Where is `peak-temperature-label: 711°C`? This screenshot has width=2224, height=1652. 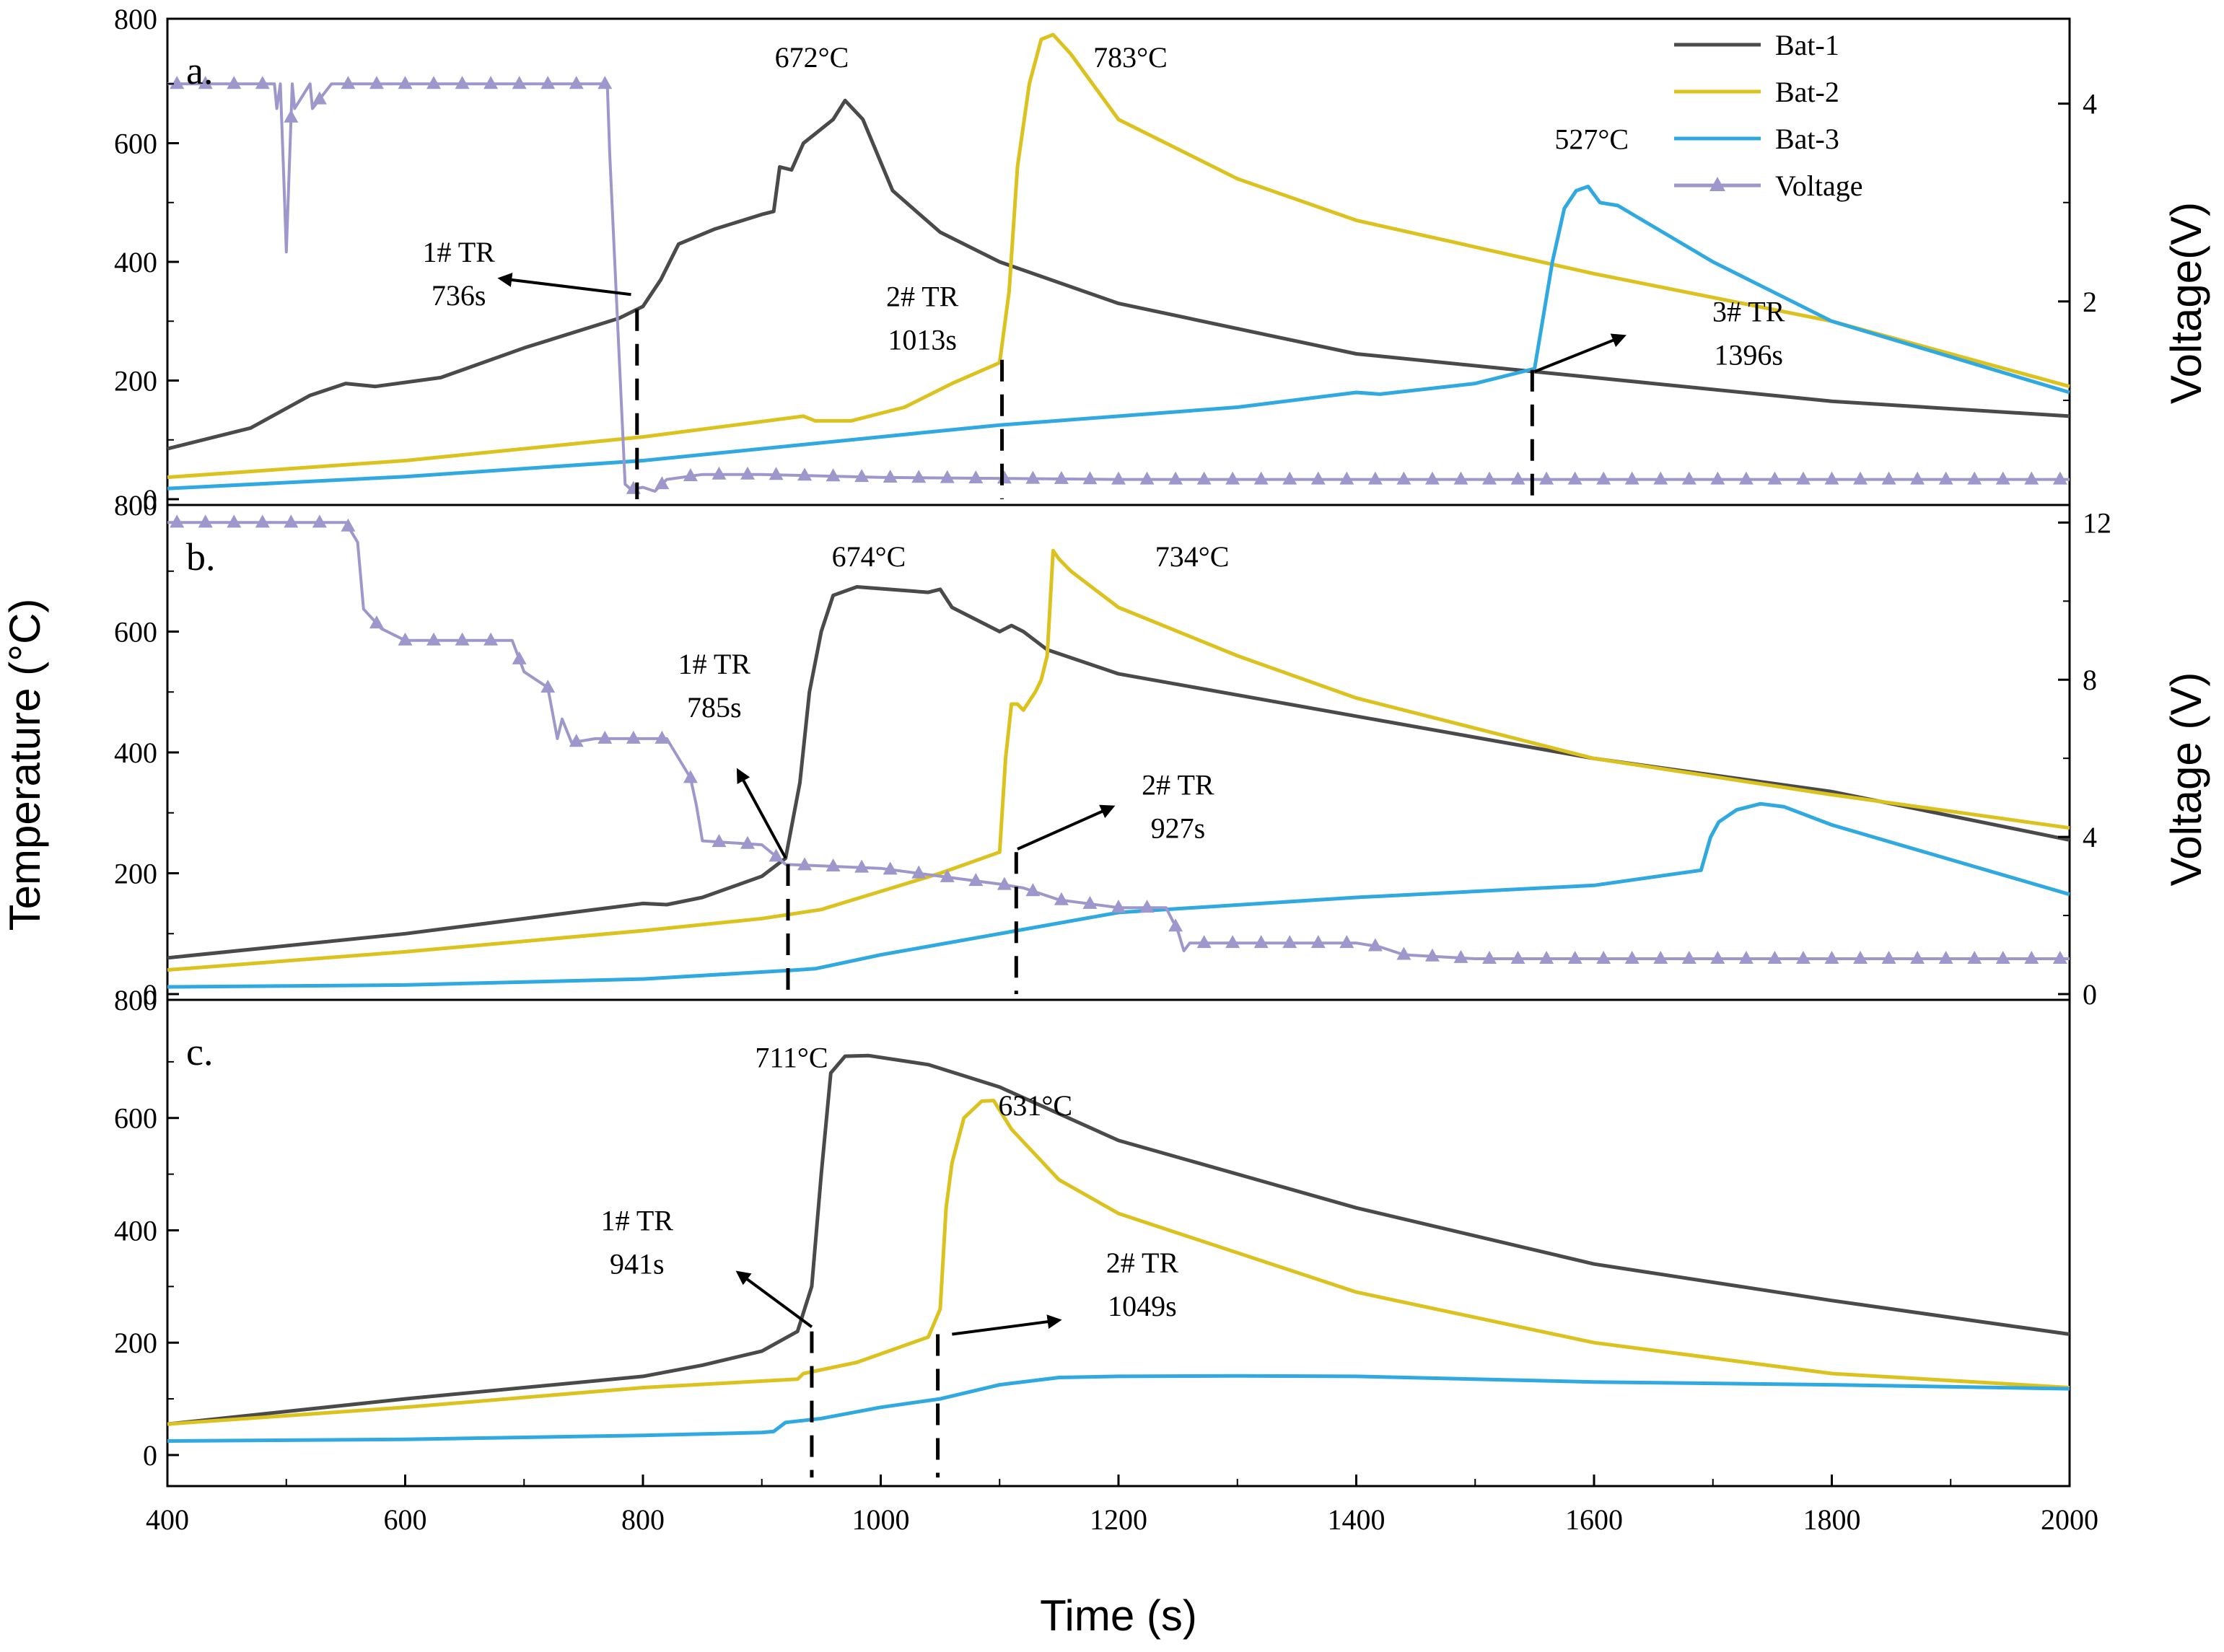
peak-temperature-label: 711°C is located at coordinates (792, 1058).